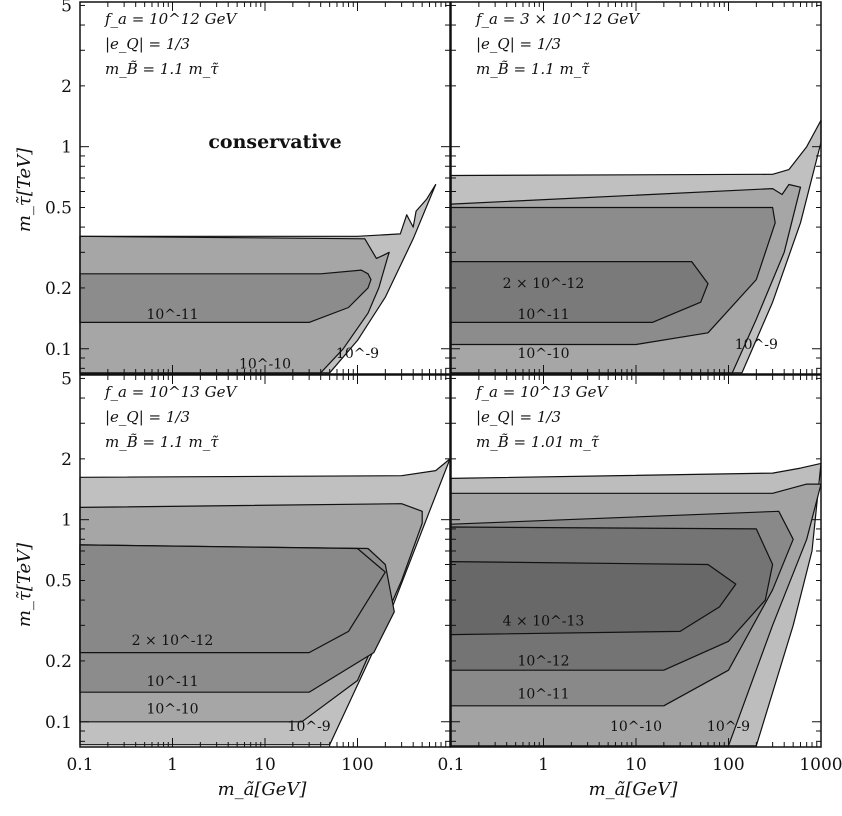  What do you see at coordinates (24, 584) in the screenshot?
I see `y-axis-title-bottom: m_τ̃[TeV]` at bounding box center [24, 584].